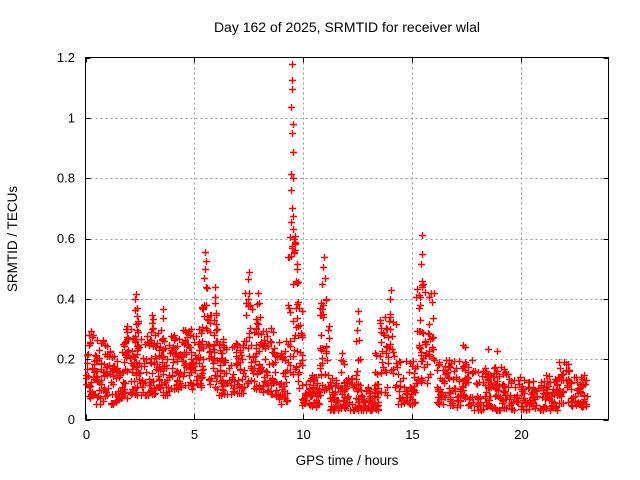  I want to click on y-tick-label: 0, so click(71, 419).